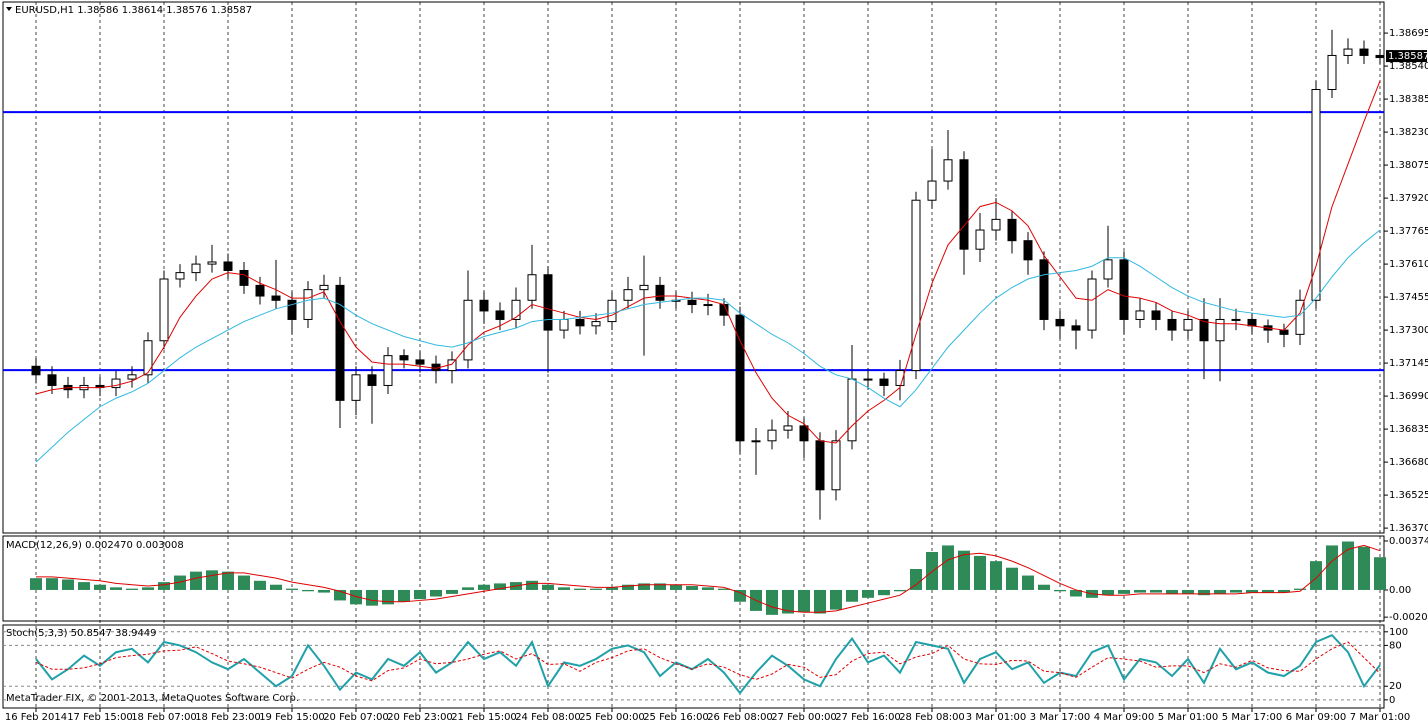 The height and width of the screenshot is (725, 1428). I want to click on collapse-icon, so click(9, 9).